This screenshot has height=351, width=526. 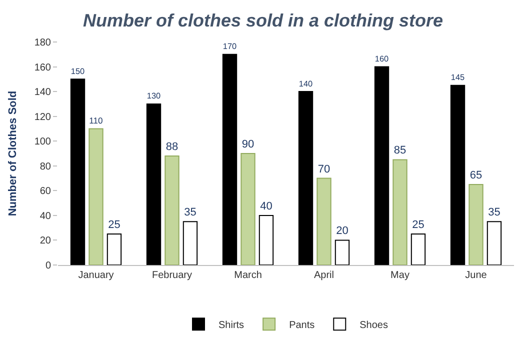 What do you see at coordinates (46, 192) in the screenshot?
I see `y-tick-label: 60` at bounding box center [46, 192].